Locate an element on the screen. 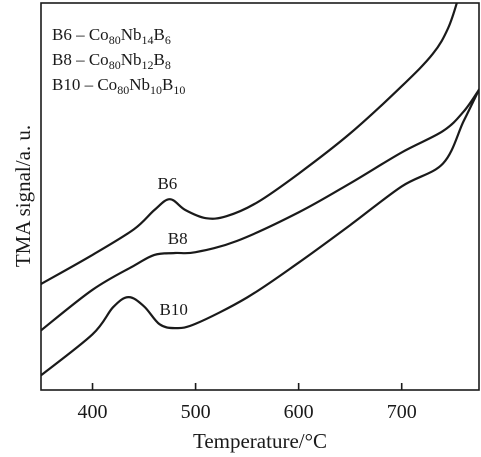 The height and width of the screenshot is (457, 481). series-label-b10: B10 is located at coordinates (174, 309).